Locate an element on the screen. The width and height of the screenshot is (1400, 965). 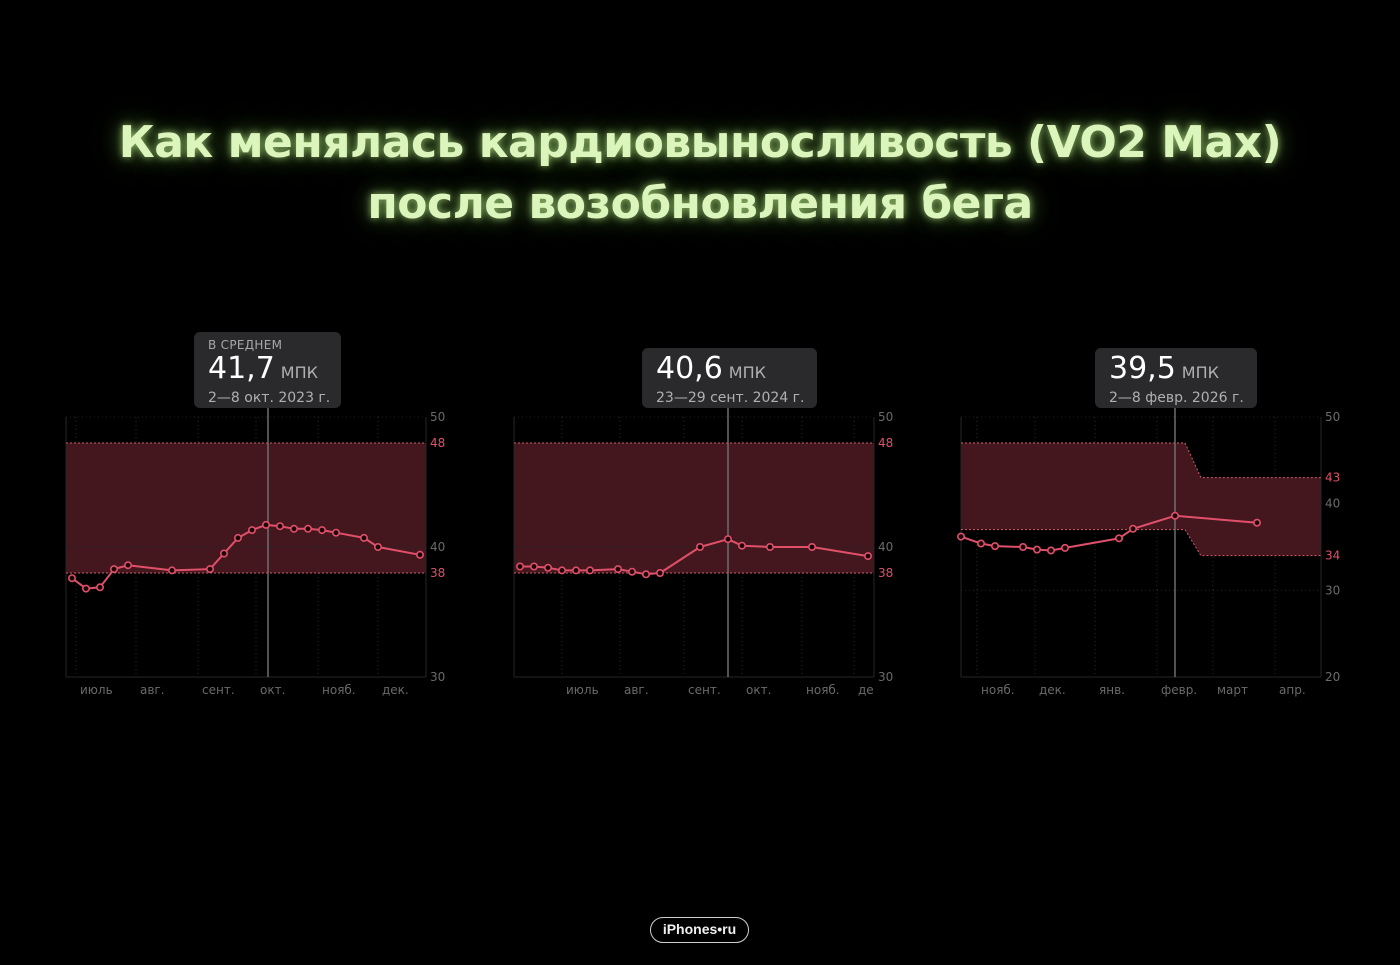
chart-3-month-label: февр. is located at coordinates (1179, 690).